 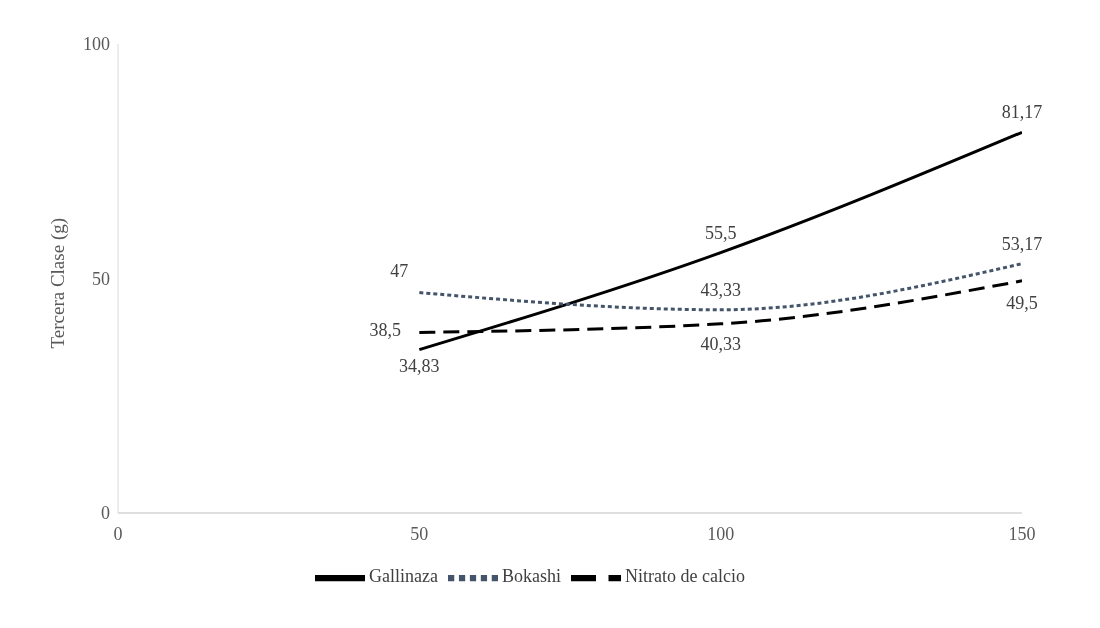 What do you see at coordinates (721, 533) in the screenshot?
I see `x-tick-label: 100` at bounding box center [721, 533].